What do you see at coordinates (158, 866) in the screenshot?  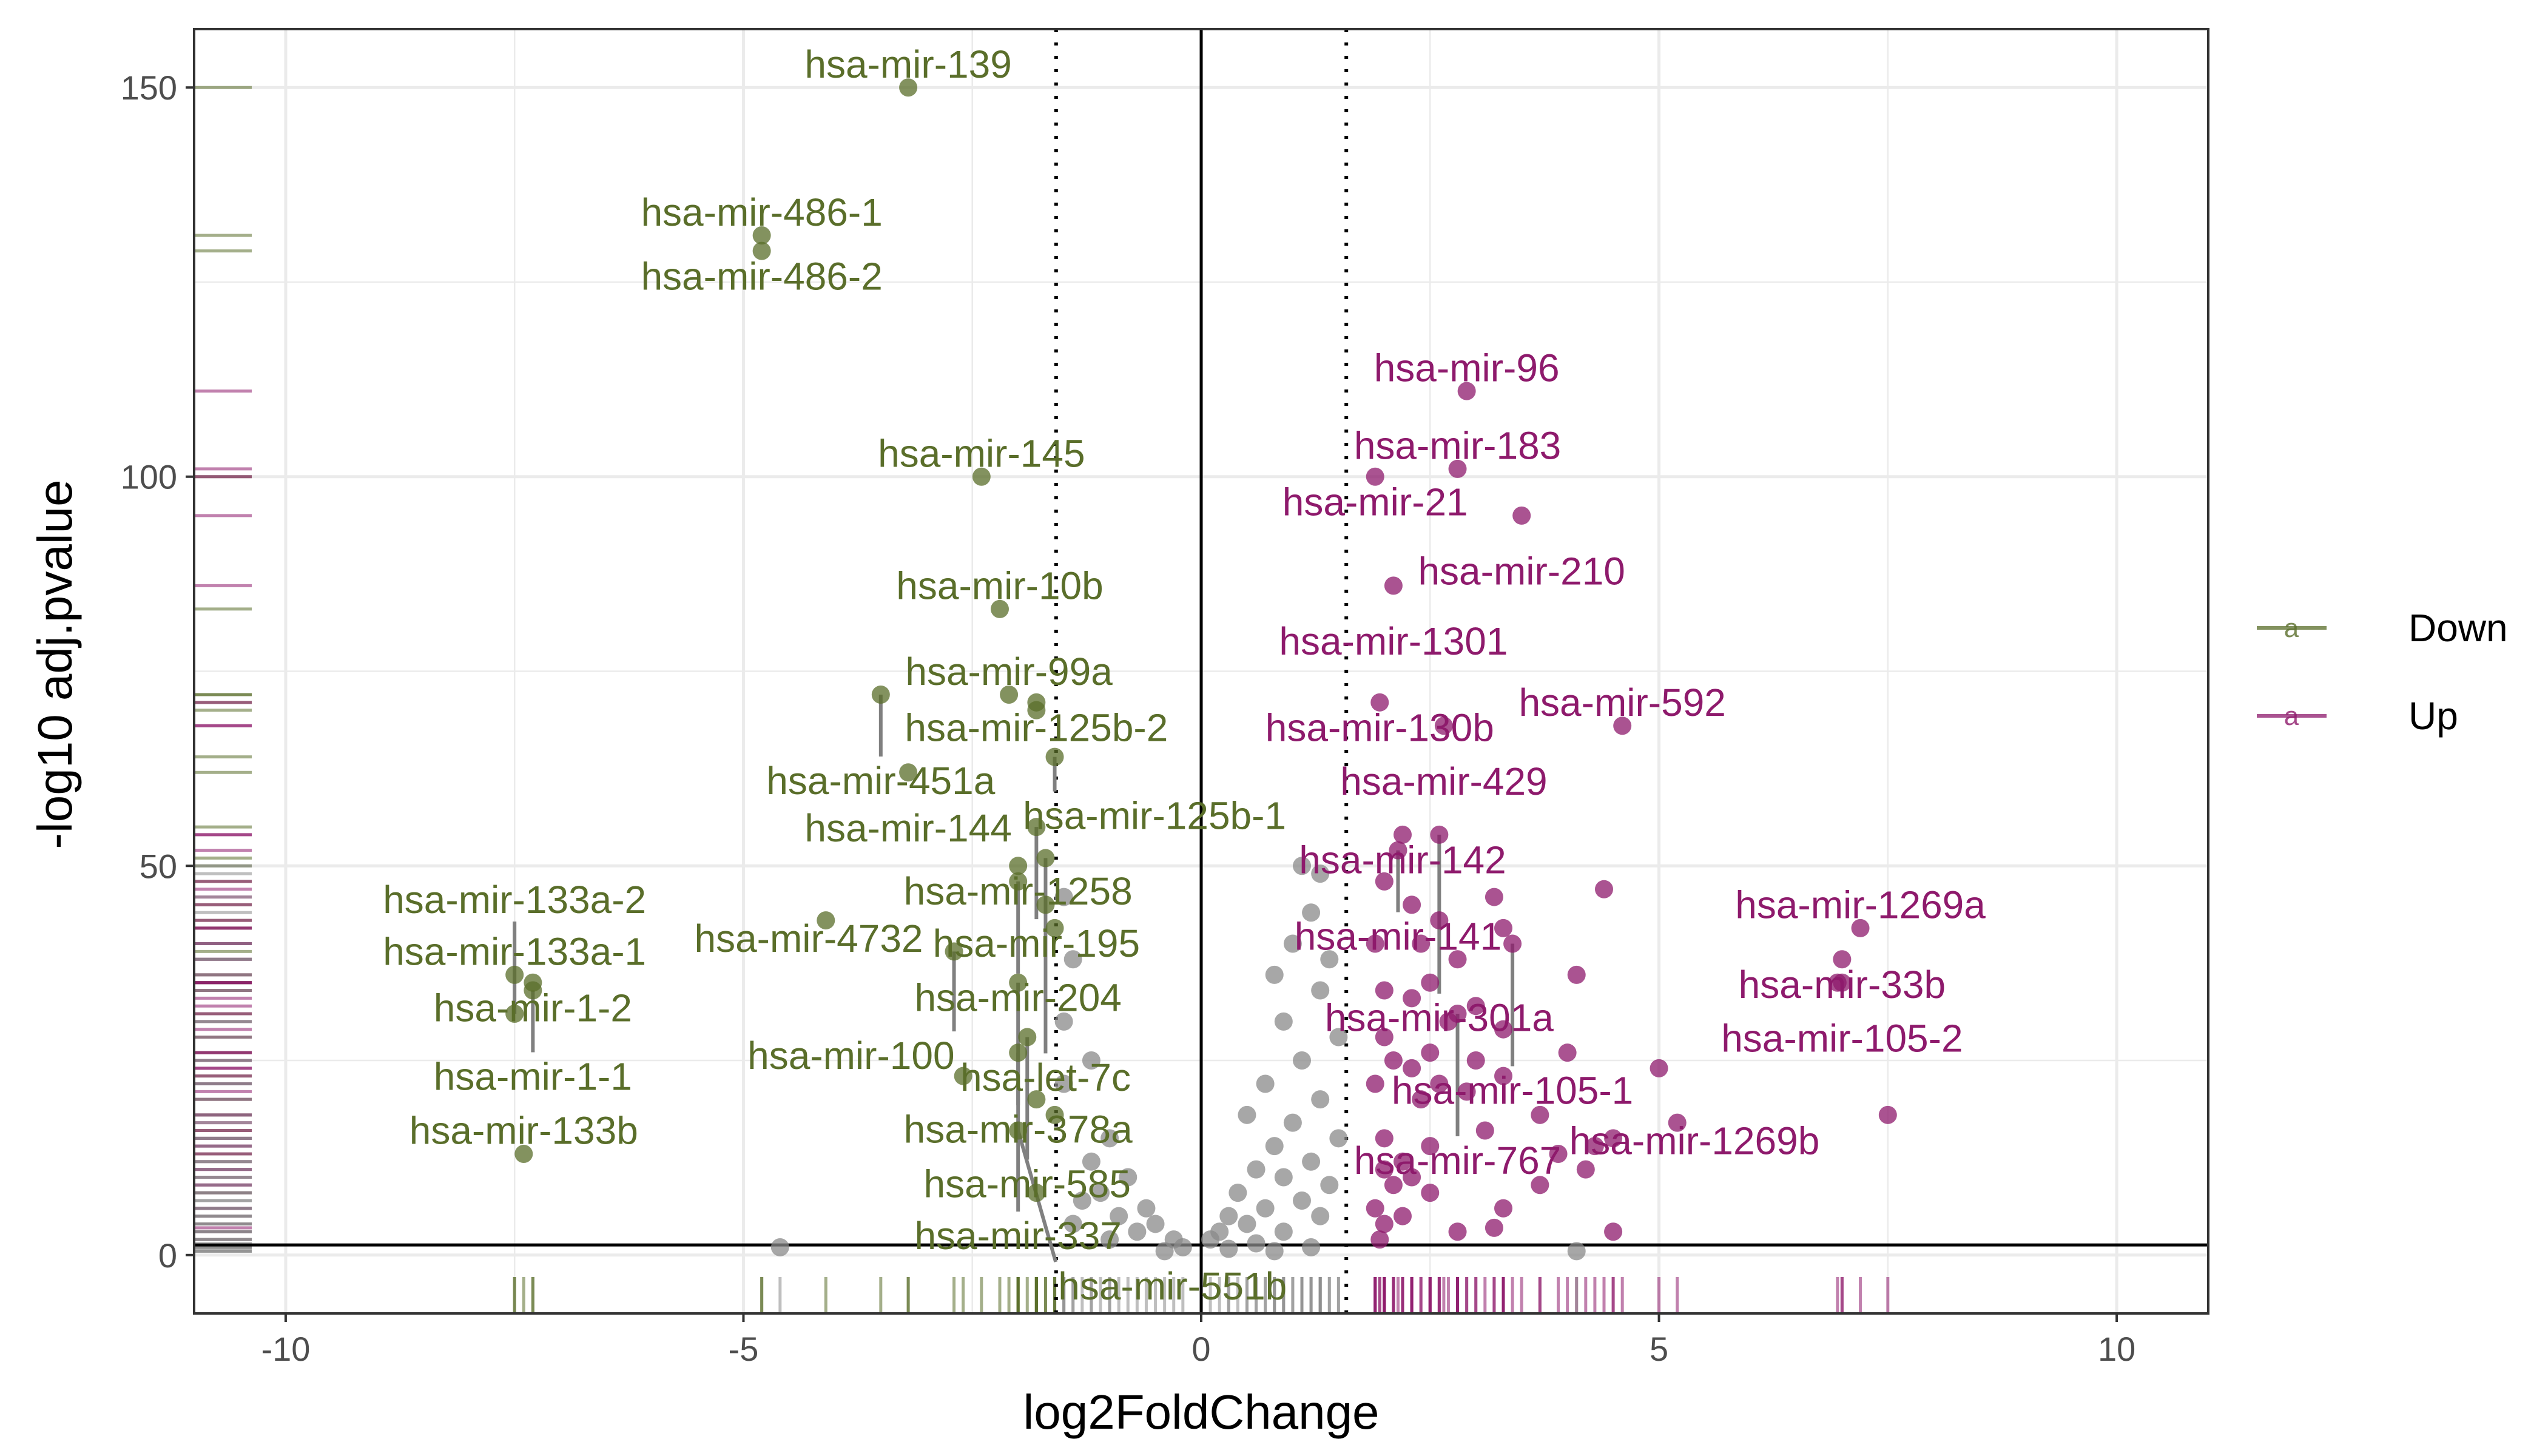 I see `y-tick-label: 50` at bounding box center [158, 866].